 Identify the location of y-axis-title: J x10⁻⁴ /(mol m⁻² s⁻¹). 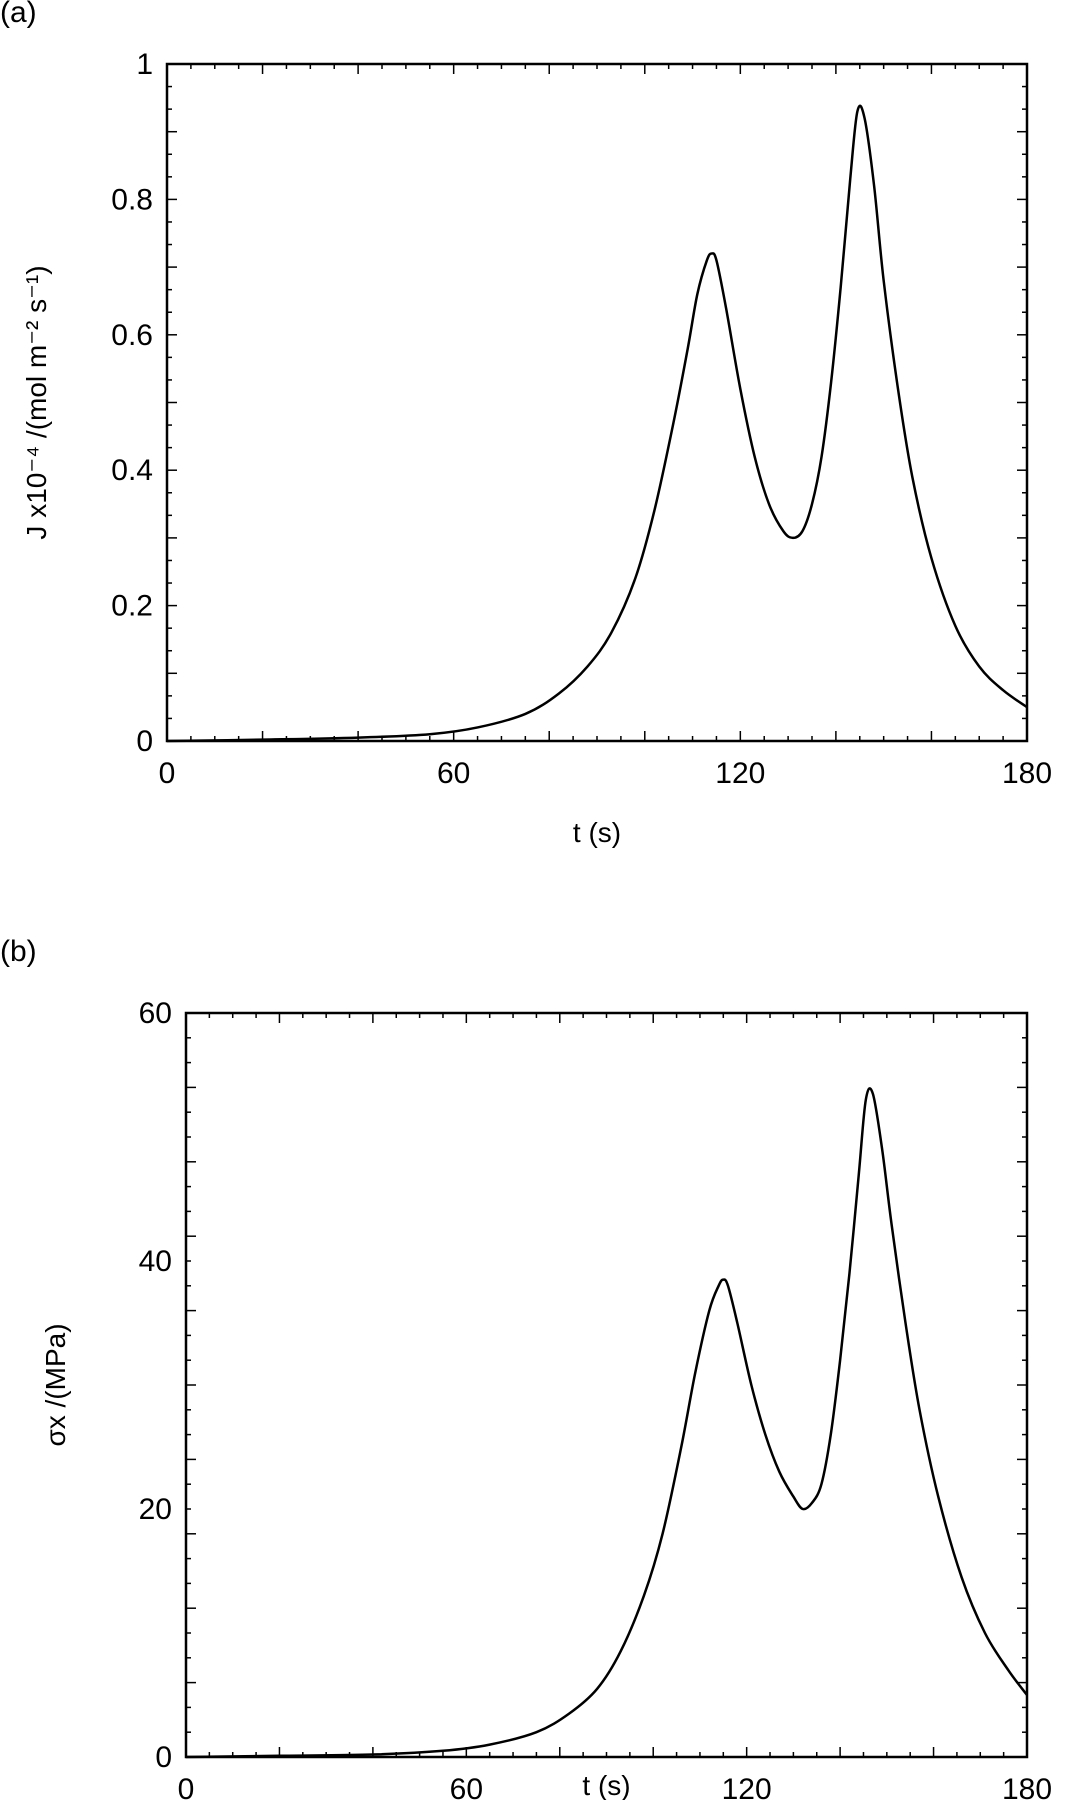
(36, 402).